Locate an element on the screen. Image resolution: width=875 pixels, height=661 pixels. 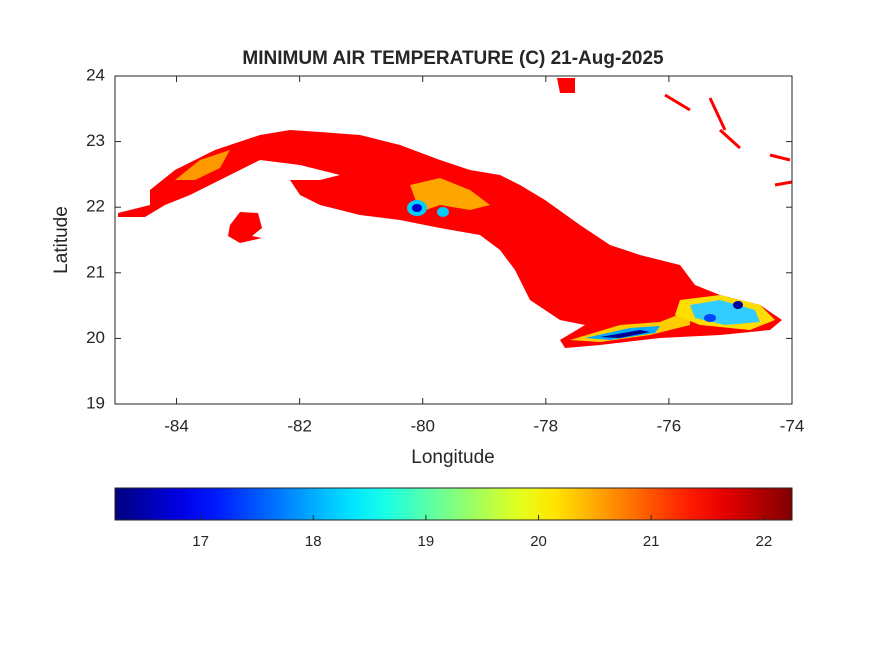
x-tick-label: -80 is located at coordinates (422, 425).